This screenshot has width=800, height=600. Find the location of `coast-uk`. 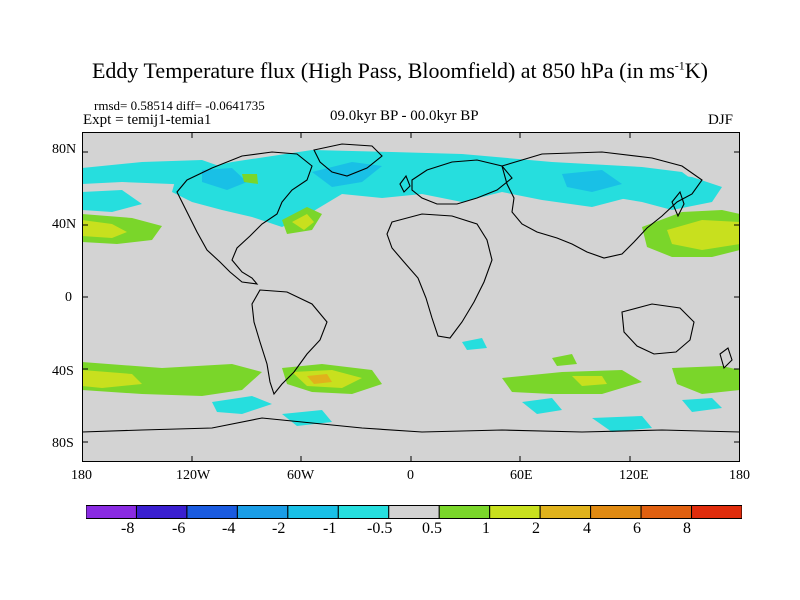

coast-uk is located at coordinates (405, 183).